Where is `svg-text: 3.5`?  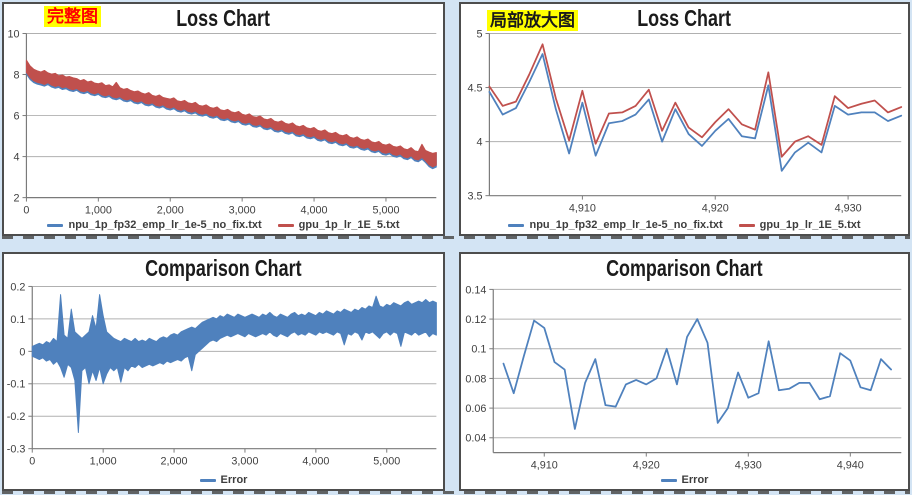
svg-text: 3.5 is located at coordinates (474, 197).